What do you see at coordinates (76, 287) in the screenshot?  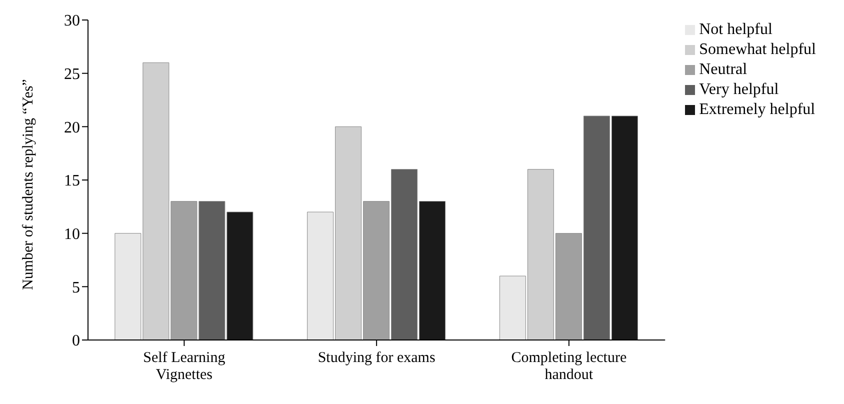 I see `y-tick-label: 5` at bounding box center [76, 287].